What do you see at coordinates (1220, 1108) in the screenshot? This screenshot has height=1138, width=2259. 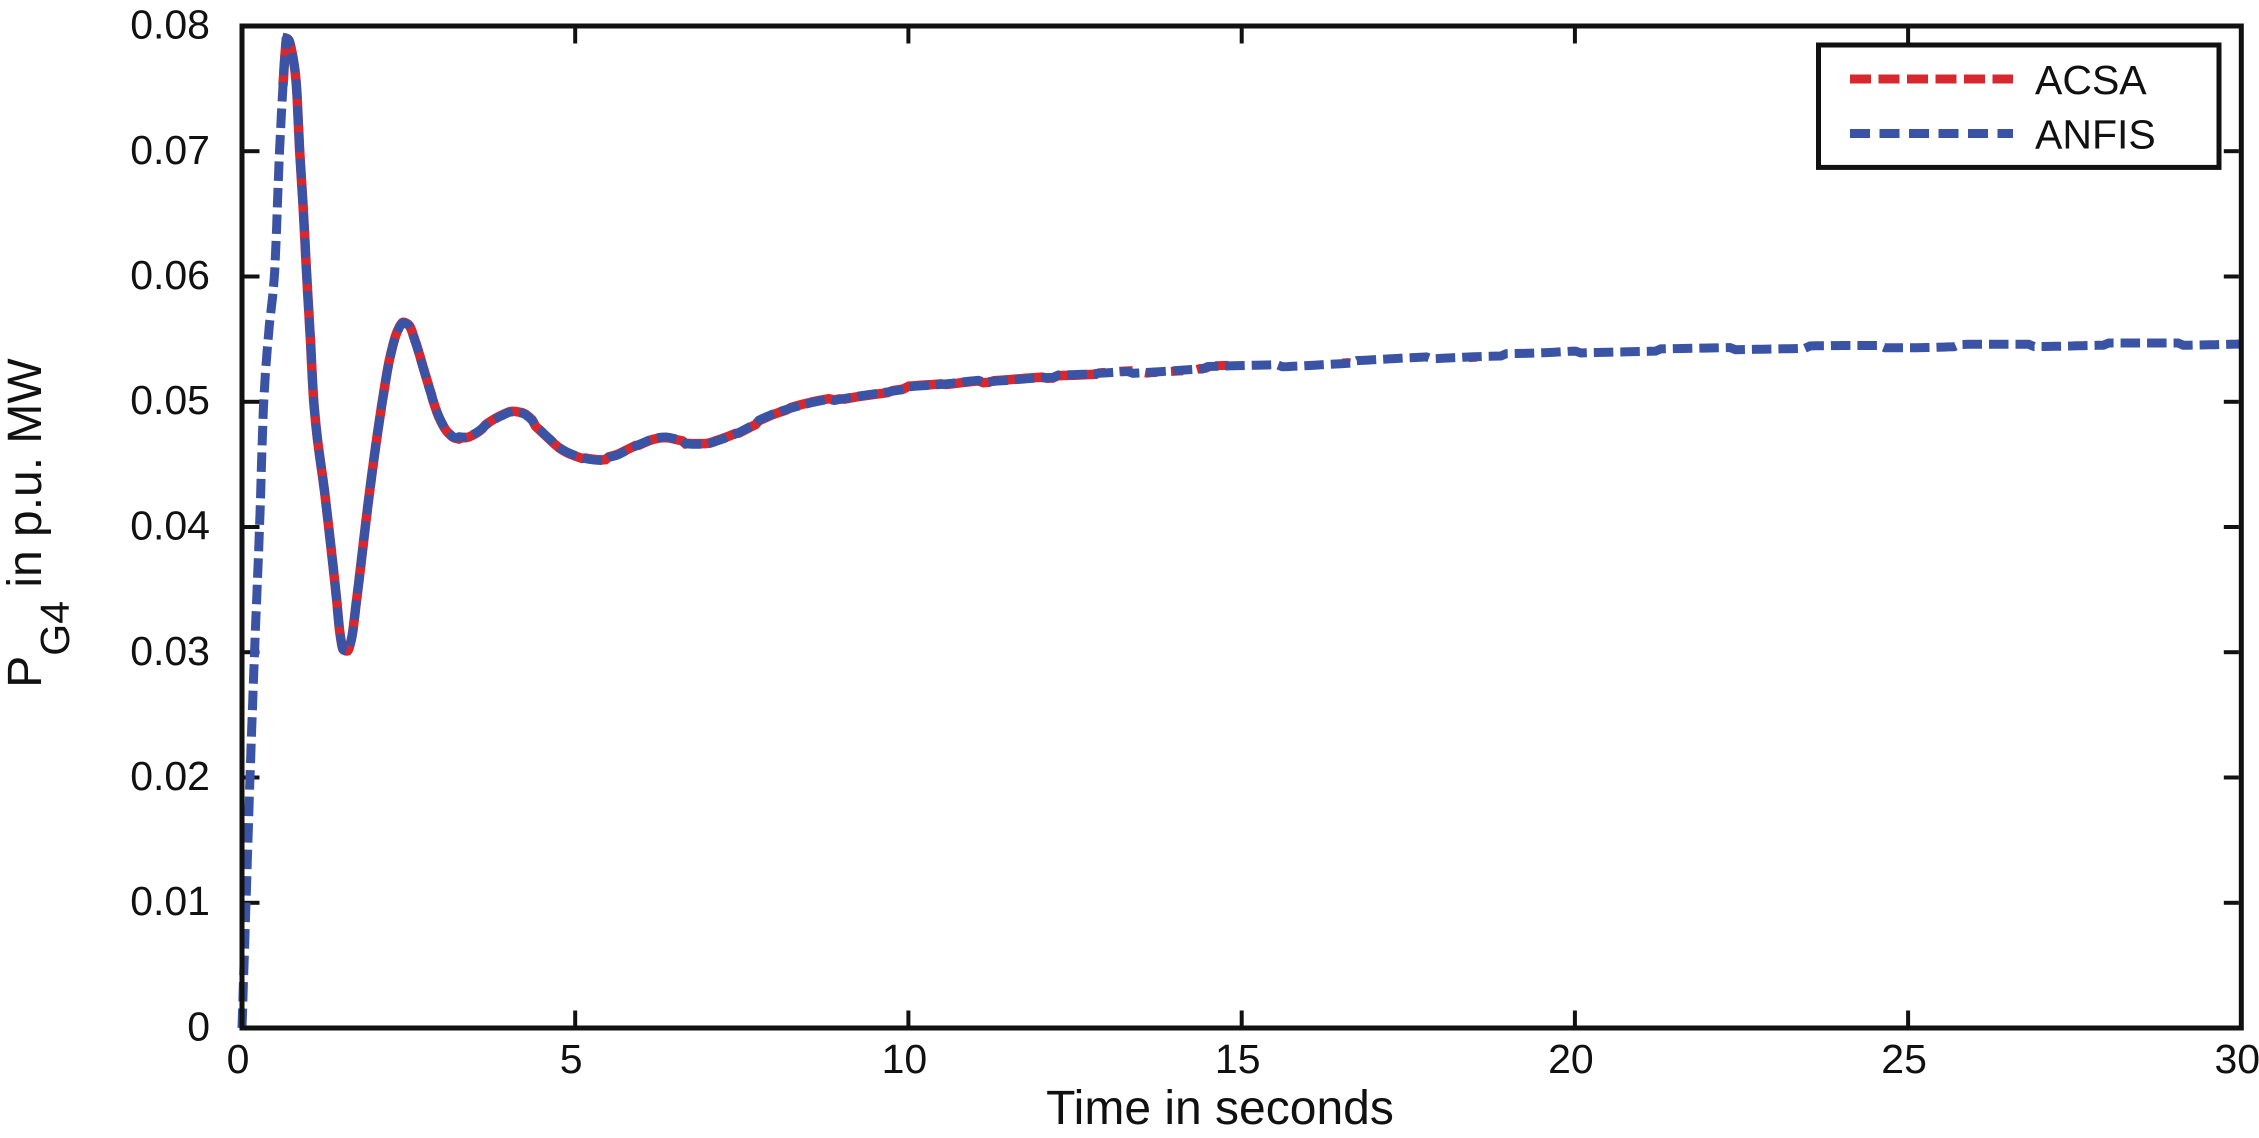 I see `svg-text: Time in seconds` at bounding box center [1220, 1108].